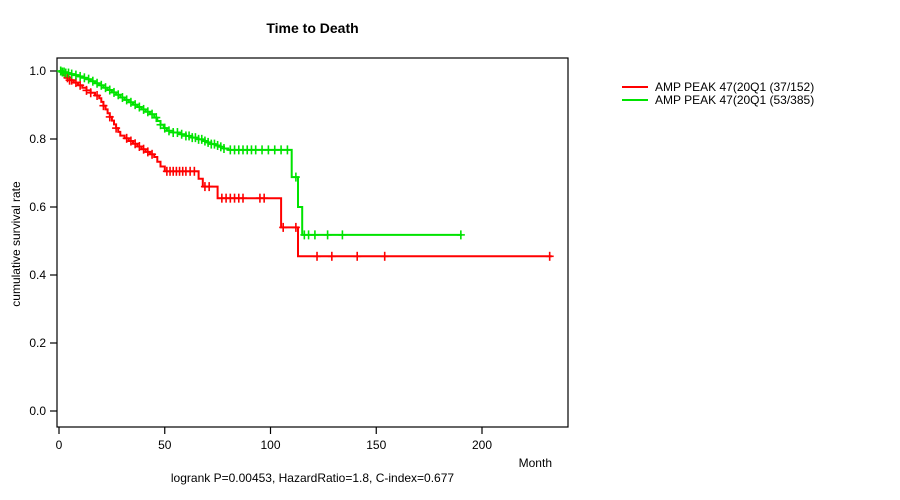 Image resolution: width=900 pixels, height=500 pixels. What do you see at coordinates (270, 445) in the screenshot?
I see `x-axis-tick-label: 100` at bounding box center [270, 445].